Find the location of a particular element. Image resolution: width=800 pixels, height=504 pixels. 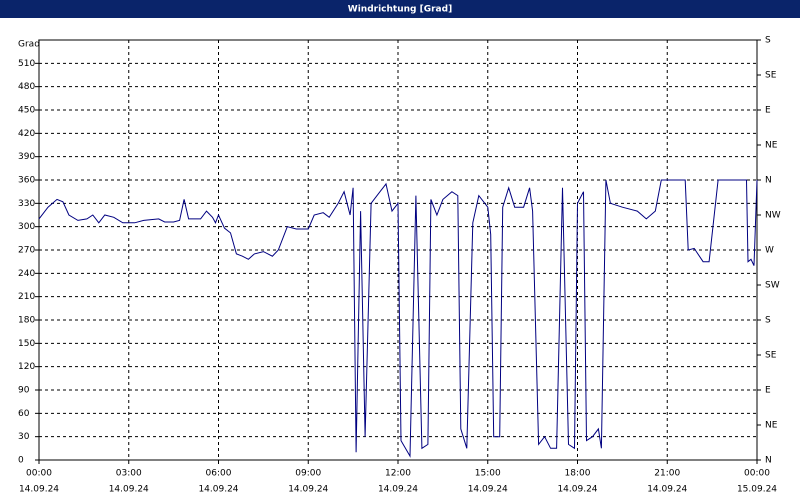

chart-title: Windrichtung [Grad] is located at coordinates (400, 10).